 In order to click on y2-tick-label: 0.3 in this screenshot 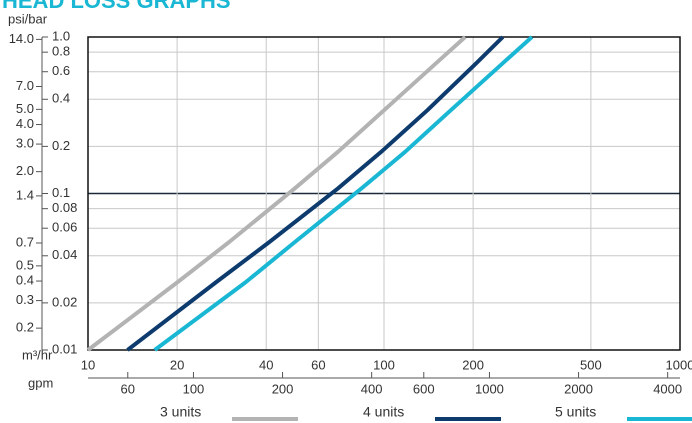, I will do `click(25, 299)`.